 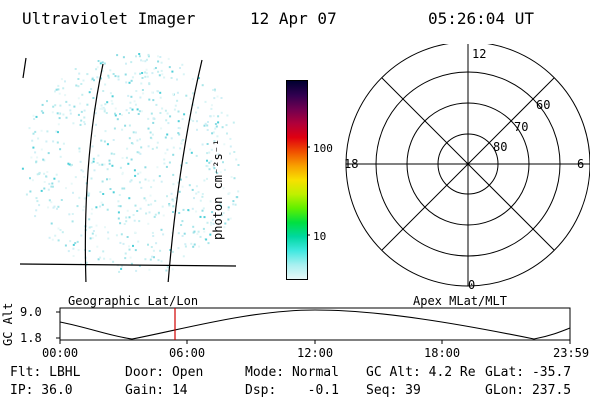 What do you see at coordinates (571, 353) in the screenshot?
I see `orbit-xtick: 23:59` at bounding box center [571, 353].